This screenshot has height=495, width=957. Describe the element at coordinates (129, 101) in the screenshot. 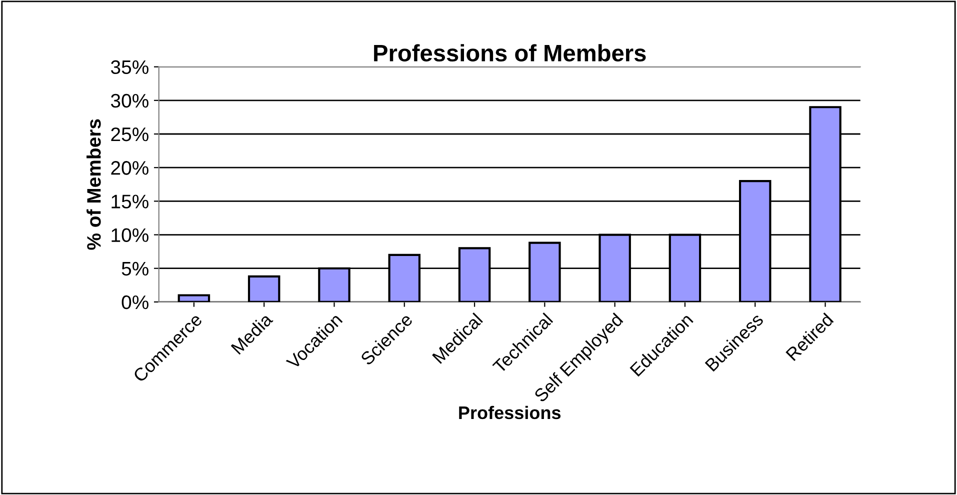

I see `y-tick-label: 30%` at that location.